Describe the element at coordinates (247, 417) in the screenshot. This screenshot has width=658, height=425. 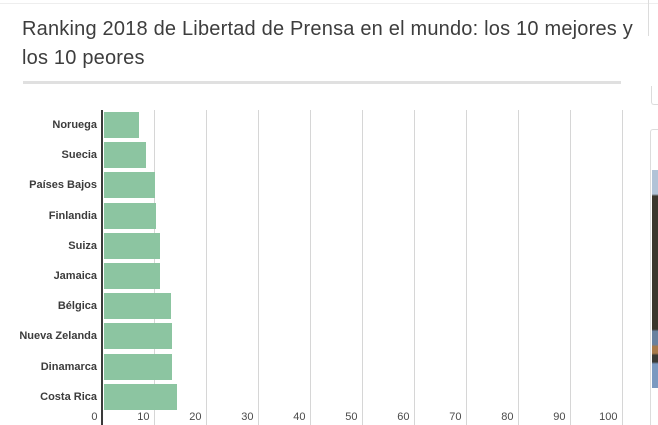
I see `x-tick-label-30: 30` at that location.